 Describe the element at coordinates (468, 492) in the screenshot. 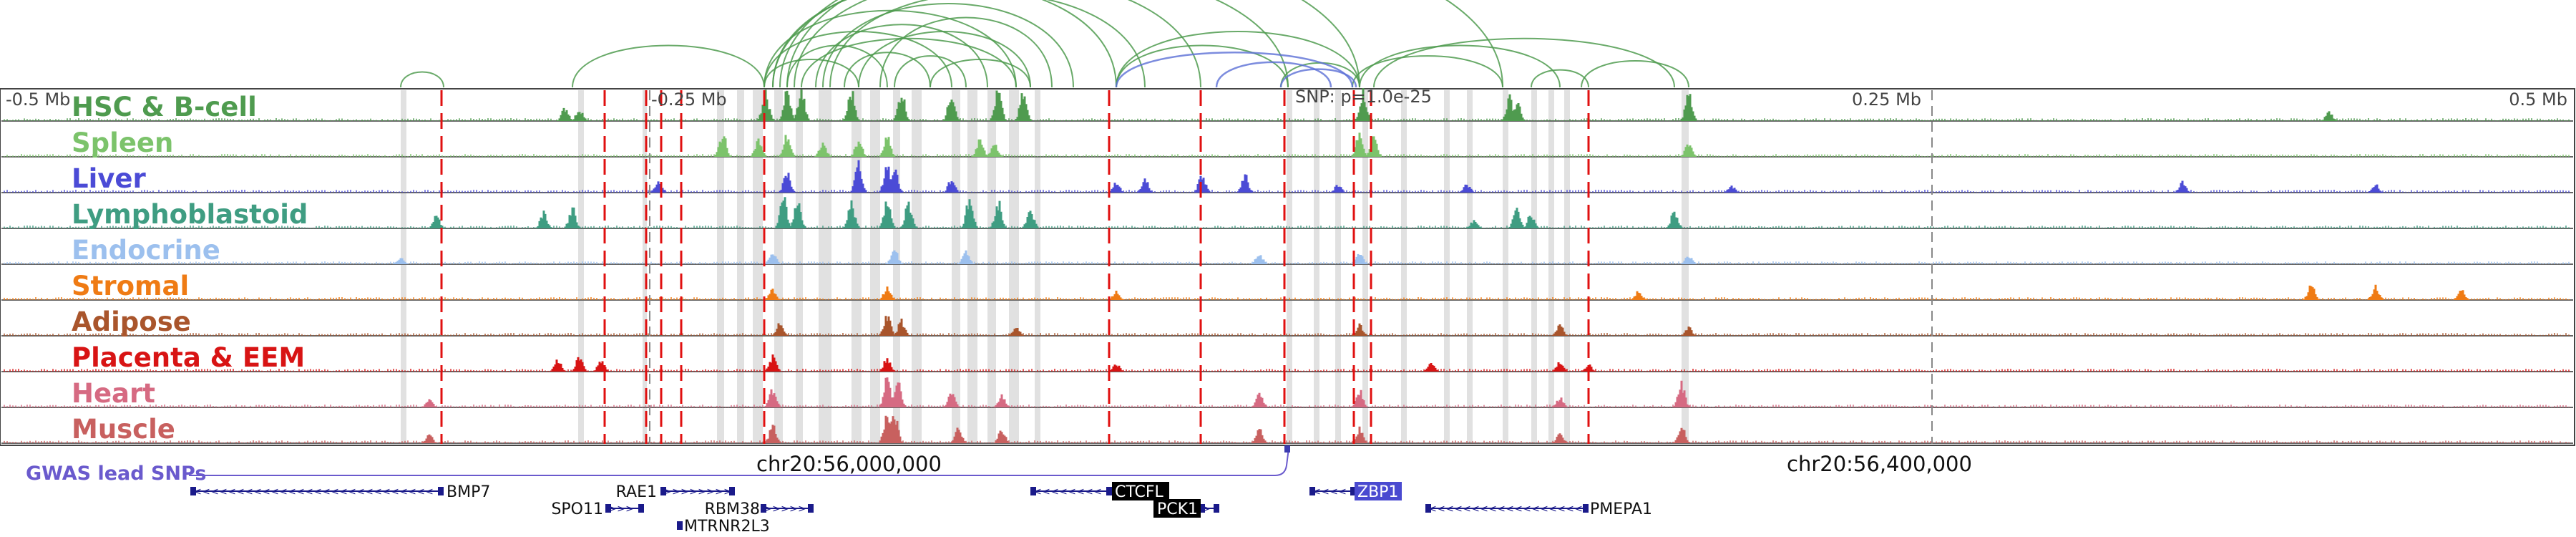

I see `gene-label: BMP7` at that location.